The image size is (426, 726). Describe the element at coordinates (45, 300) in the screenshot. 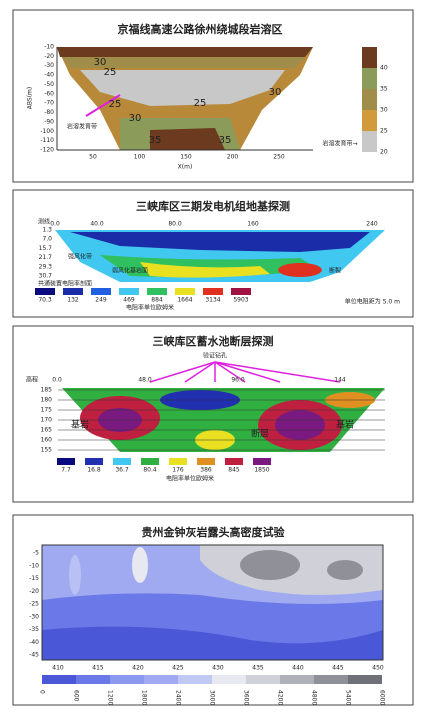

I see `label: 70.3` at that location.